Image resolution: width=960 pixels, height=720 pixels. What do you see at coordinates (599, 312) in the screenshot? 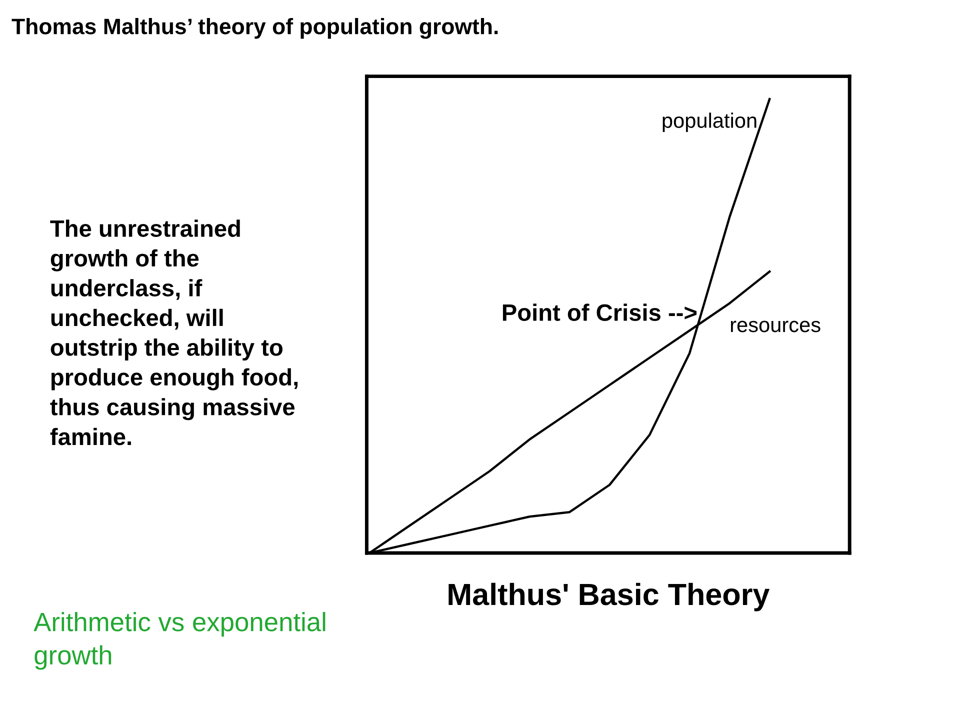
I see `annotation: Point of Crisis -->` at bounding box center [599, 312].